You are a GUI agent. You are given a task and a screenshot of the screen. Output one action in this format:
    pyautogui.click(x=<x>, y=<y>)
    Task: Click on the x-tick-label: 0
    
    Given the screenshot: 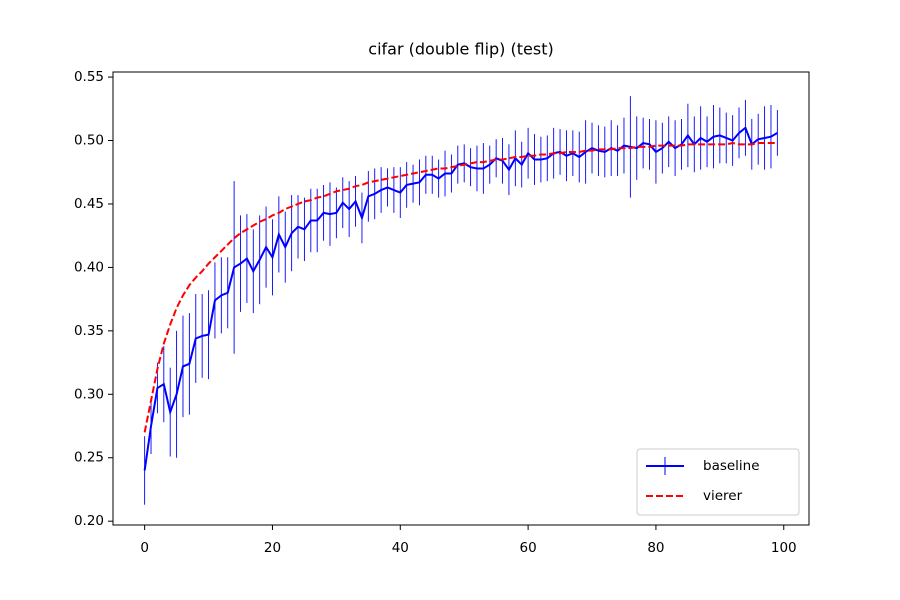 What is the action you would take?
    pyautogui.click(x=144, y=548)
    